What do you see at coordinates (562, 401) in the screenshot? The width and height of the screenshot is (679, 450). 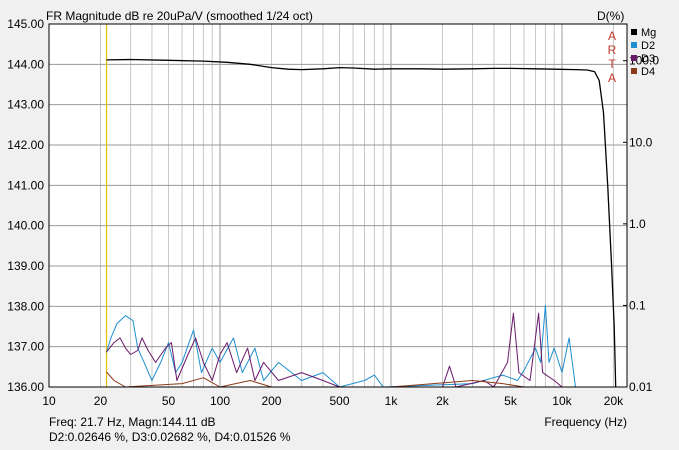 I see `x-tick-label: 10k` at bounding box center [562, 401].